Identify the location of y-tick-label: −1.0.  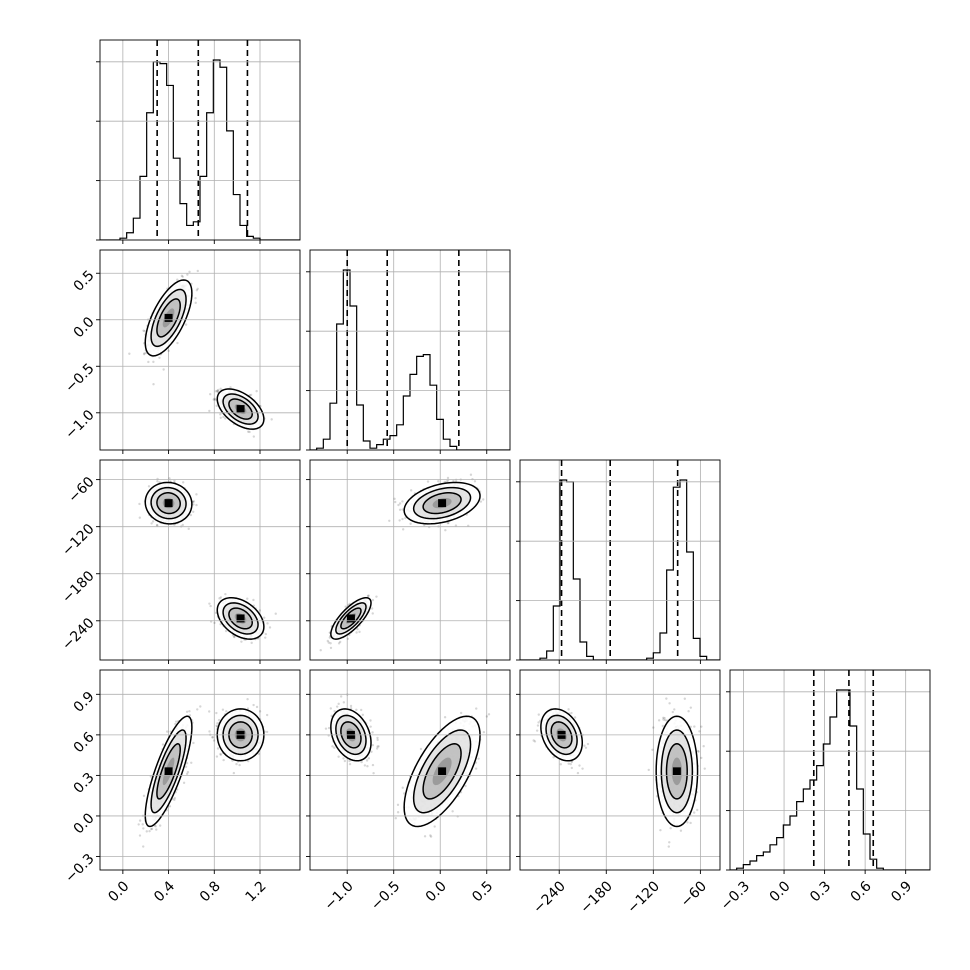
(79, 424).